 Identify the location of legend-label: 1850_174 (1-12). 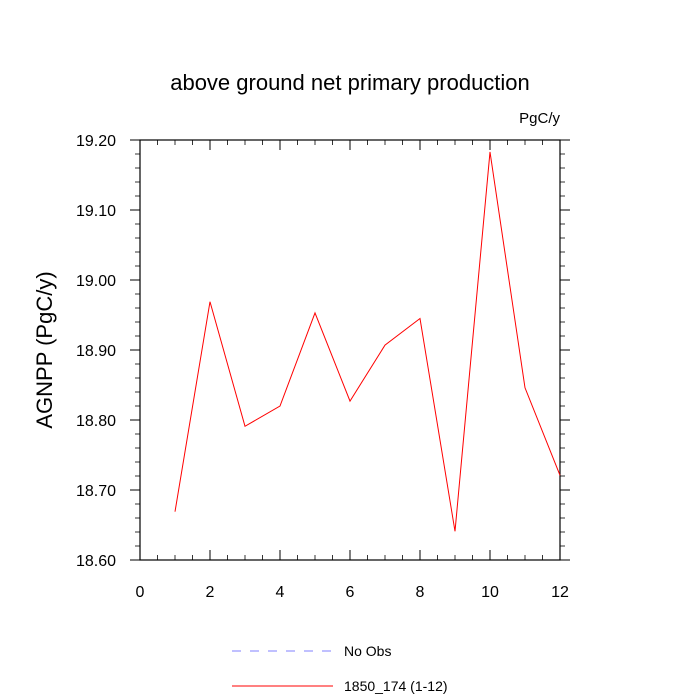
(396, 686).